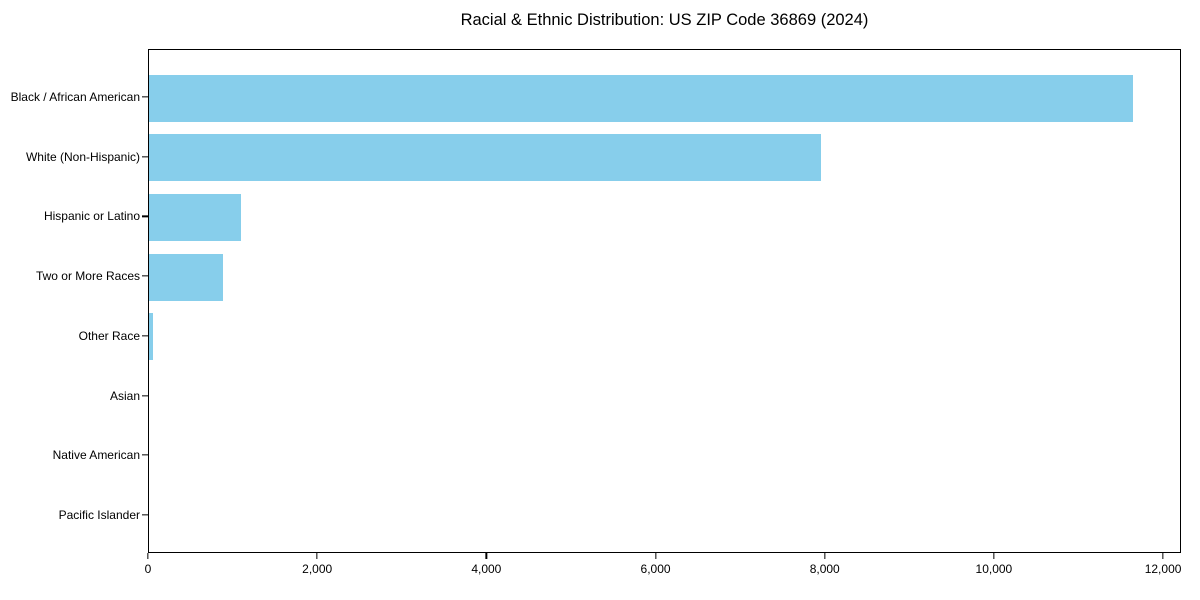 The width and height of the screenshot is (1200, 600). I want to click on y-tick-label: White (Non-Hispanic), so click(82, 156).